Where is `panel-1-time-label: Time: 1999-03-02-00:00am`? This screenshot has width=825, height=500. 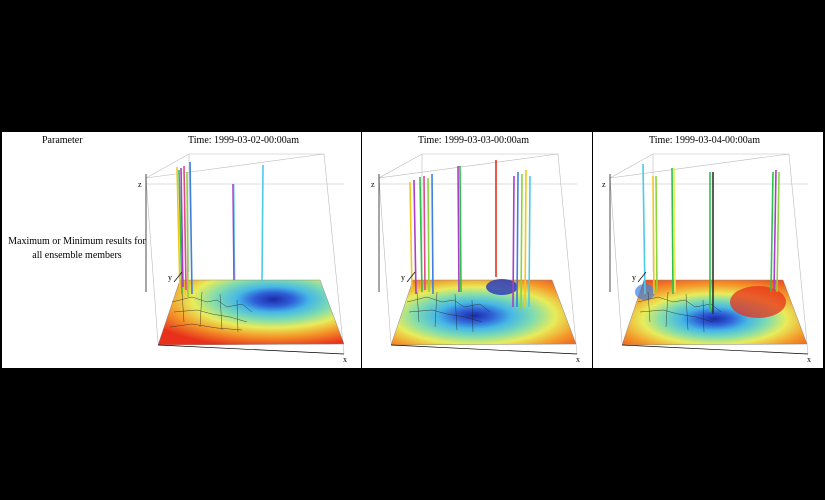 panel-1-time-label: Time: 1999-03-02-00:00am is located at coordinates (244, 140).